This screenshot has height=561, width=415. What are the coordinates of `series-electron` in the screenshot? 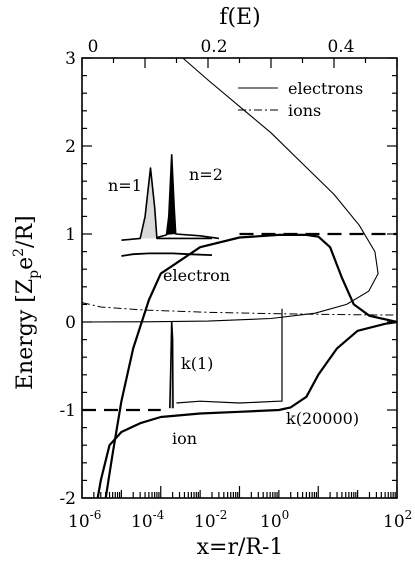 It's located at (167, 254).